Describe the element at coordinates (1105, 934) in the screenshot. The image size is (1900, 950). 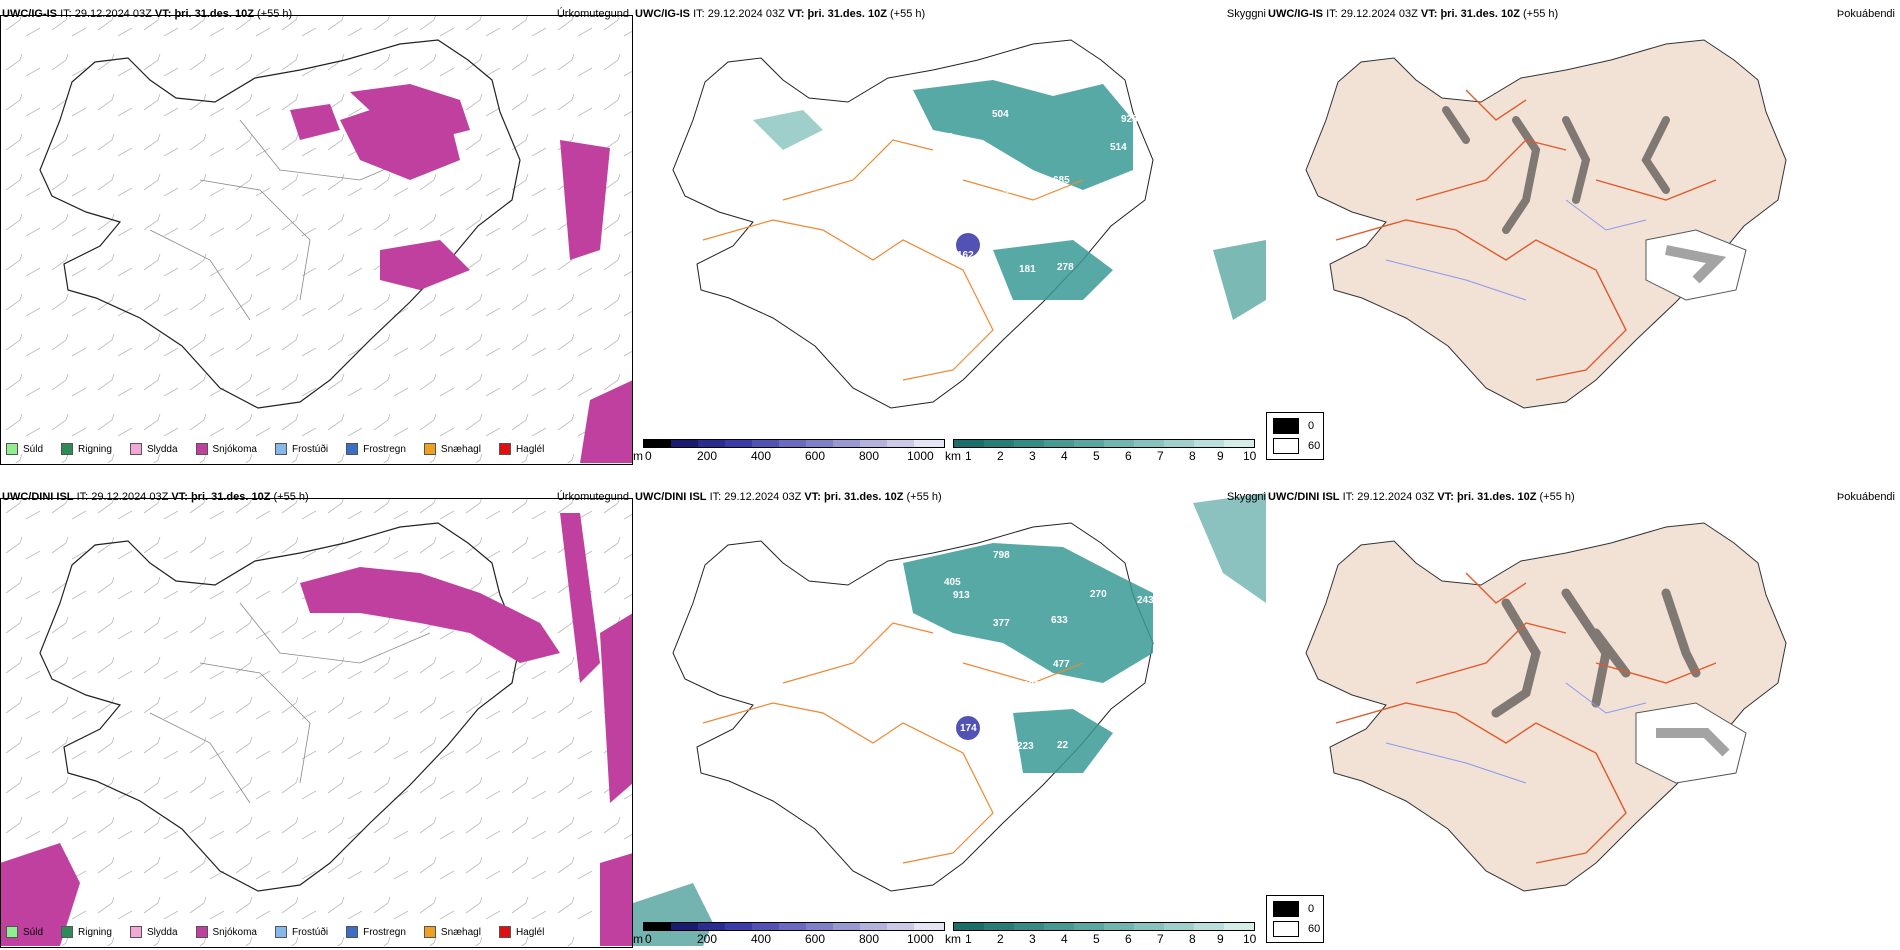
I see `visibility-colorbar: km 1 2 3 4 5 6 7 8 9 10` at that location.